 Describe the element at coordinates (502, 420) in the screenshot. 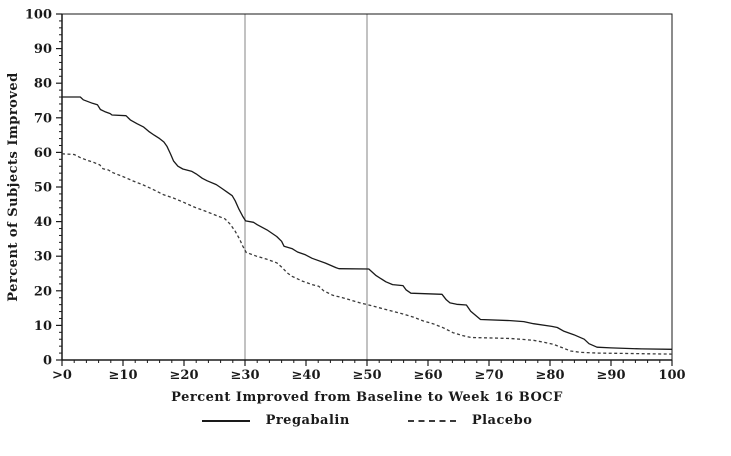

I see `legend-label-placebo: Placebo` at that location.